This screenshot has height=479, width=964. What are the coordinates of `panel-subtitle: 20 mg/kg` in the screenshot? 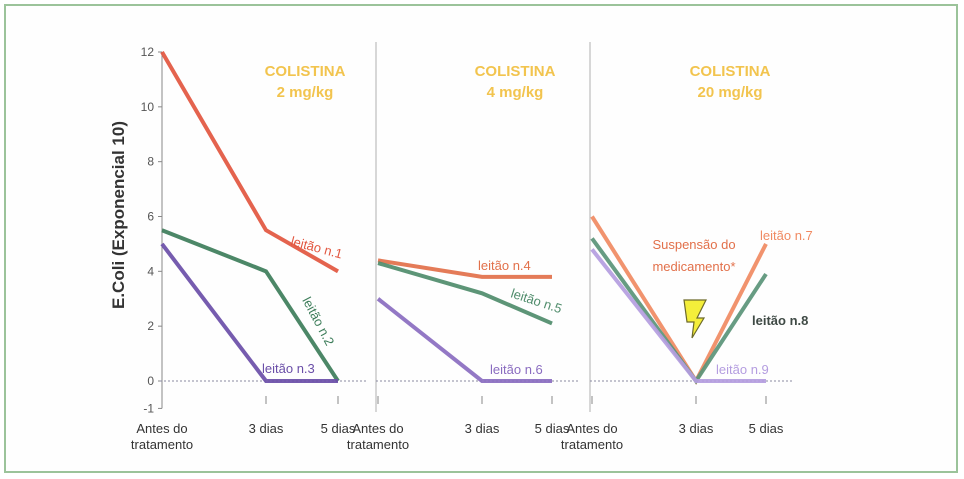 It's located at (729, 92).